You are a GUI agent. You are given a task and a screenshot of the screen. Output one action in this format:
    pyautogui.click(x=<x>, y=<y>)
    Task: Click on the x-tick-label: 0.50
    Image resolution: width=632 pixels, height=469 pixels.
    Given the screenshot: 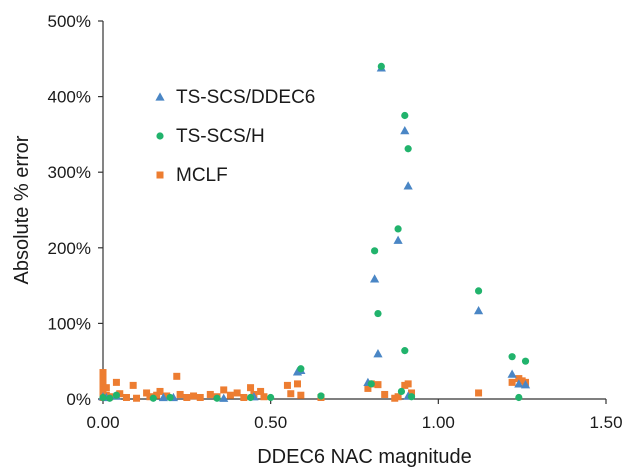 What is the action you would take?
    pyautogui.click(x=270, y=422)
    